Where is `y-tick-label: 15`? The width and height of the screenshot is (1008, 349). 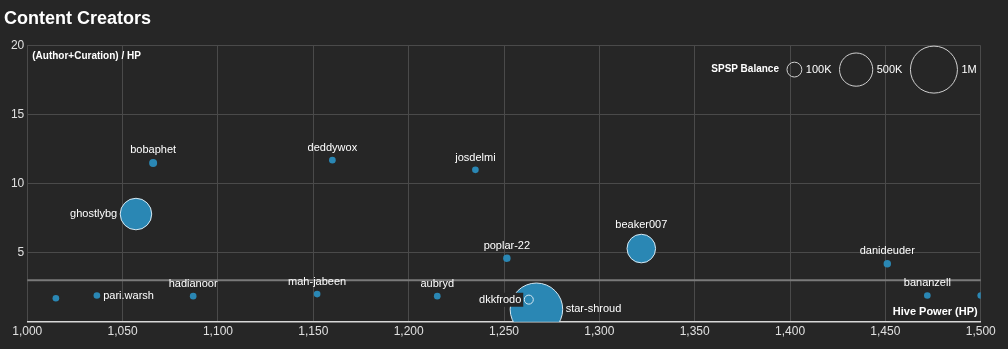 y-tick-label: 15 is located at coordinates (17, 113).